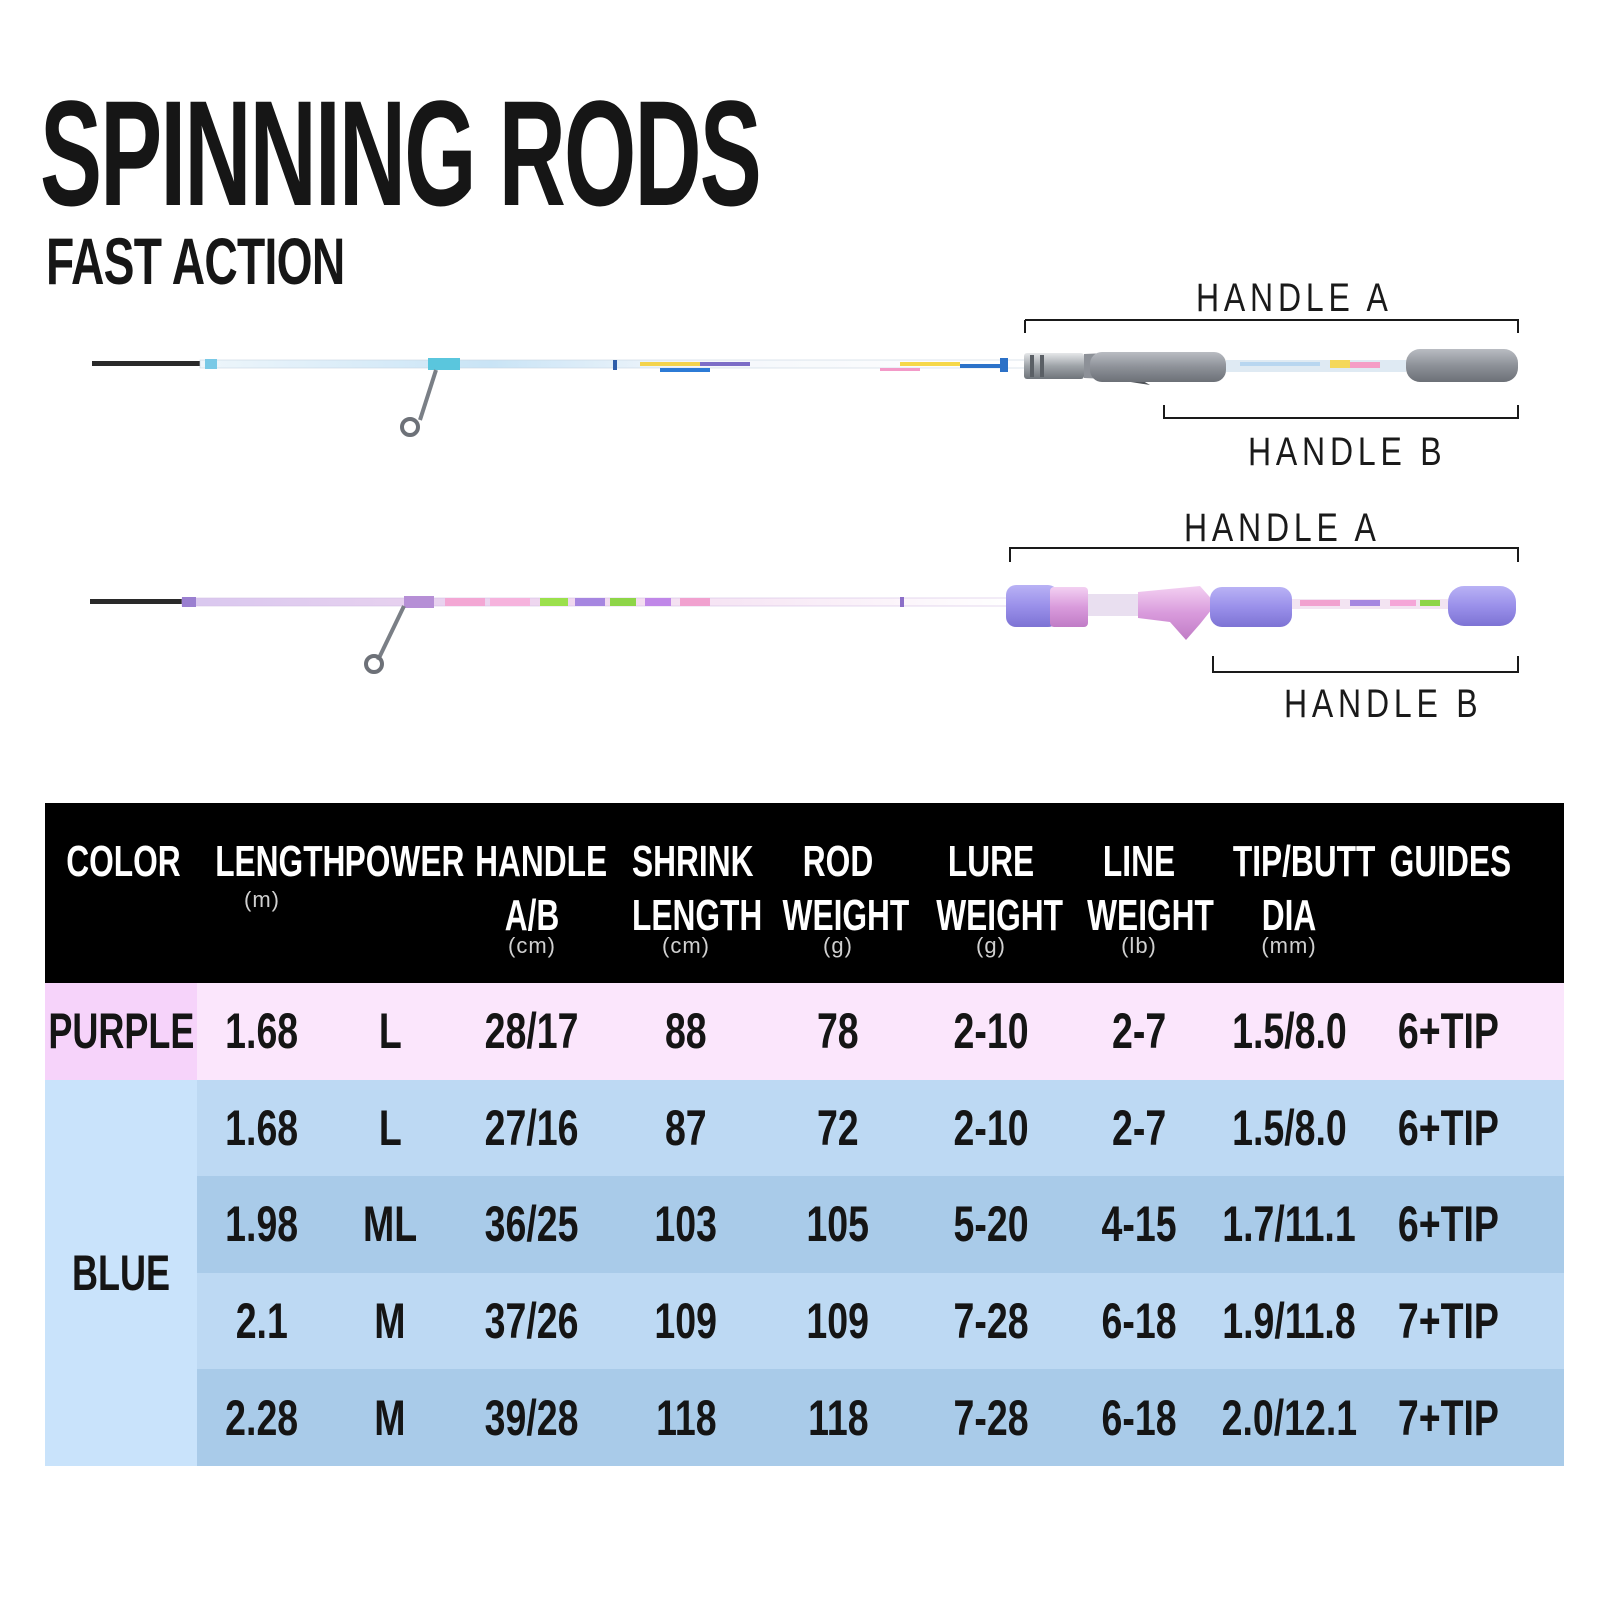  I want to click on column-header: POWER, so click(396, 893).